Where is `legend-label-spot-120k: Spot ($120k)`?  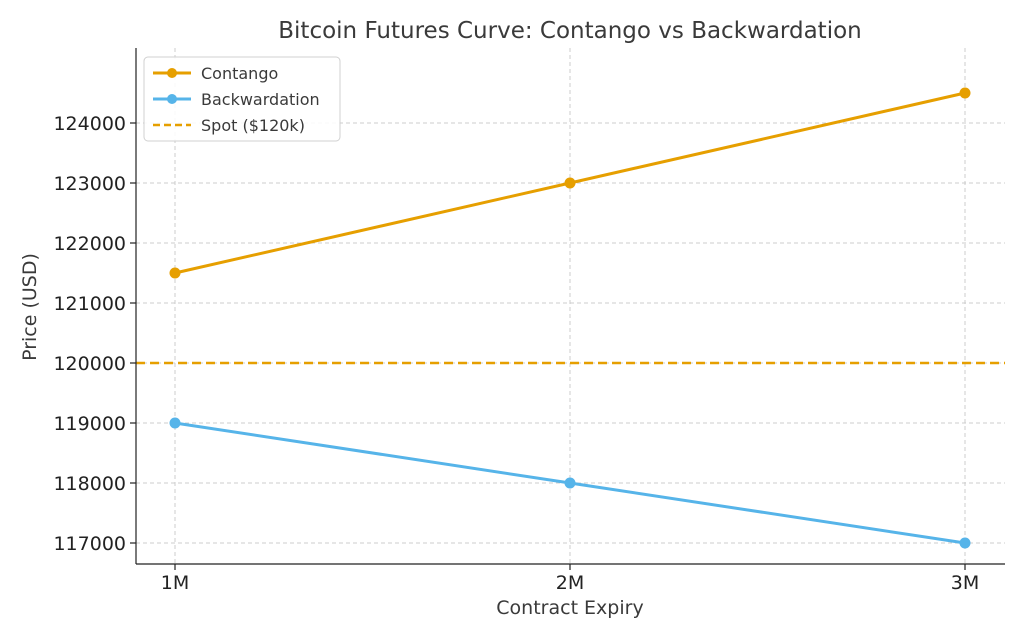
legend-label-spot-120k: Spot ($120k) is located at coordinates (253, 125).